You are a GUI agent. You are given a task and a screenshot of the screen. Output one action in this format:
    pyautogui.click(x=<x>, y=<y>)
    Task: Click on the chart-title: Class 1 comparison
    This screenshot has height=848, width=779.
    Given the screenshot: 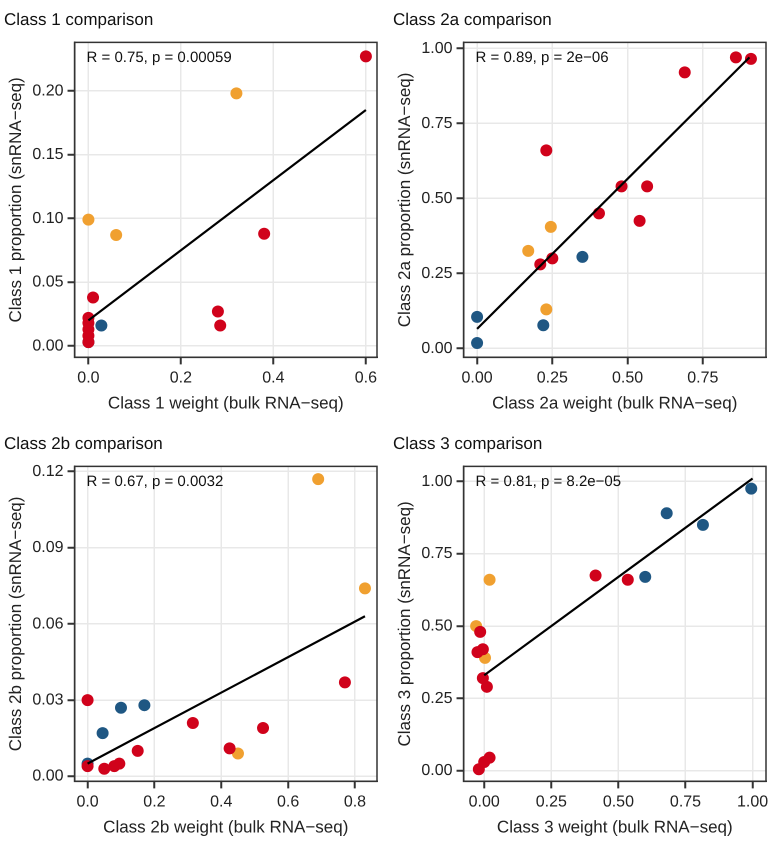 What is the action you would take?
    pyautogui.click(x=79, y=19)
    